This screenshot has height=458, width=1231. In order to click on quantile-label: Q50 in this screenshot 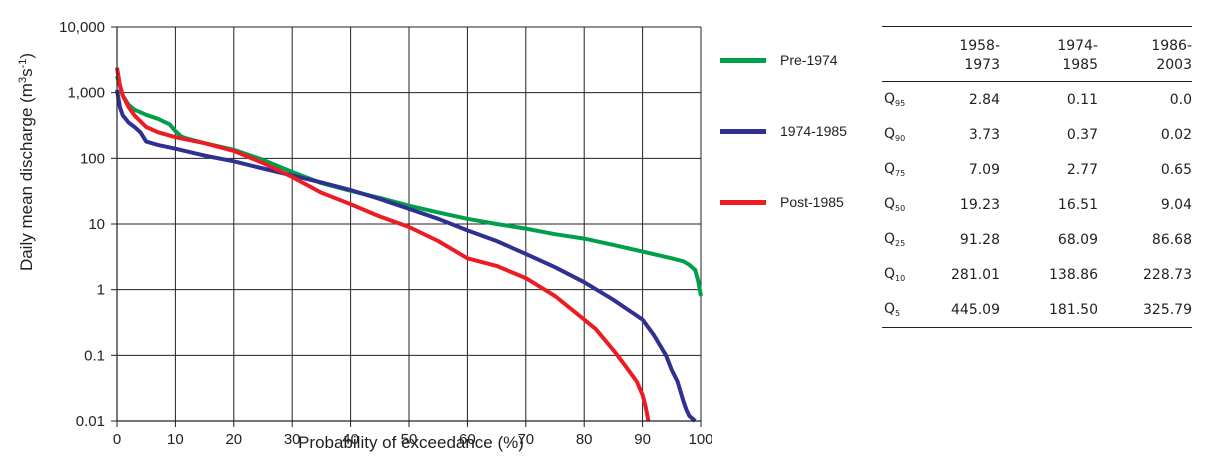, I will do `click(904, 204)`.